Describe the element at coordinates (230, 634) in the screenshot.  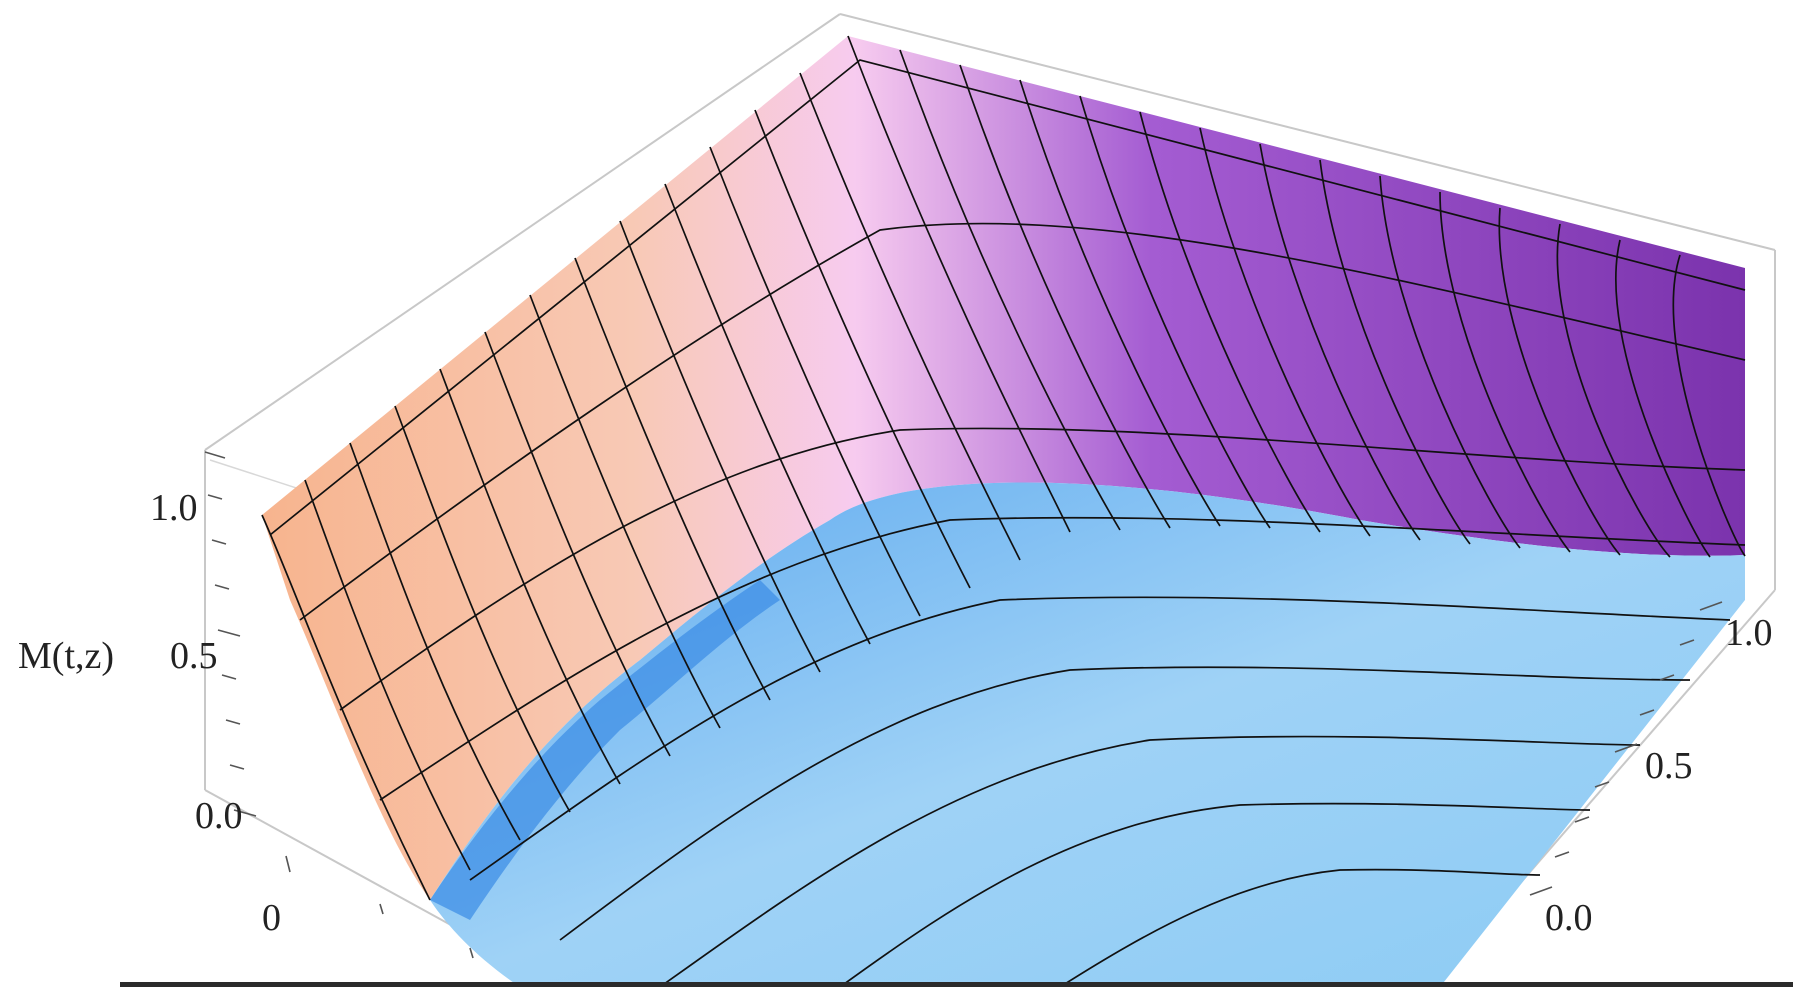
I see `z-axis-ticks` at that location.